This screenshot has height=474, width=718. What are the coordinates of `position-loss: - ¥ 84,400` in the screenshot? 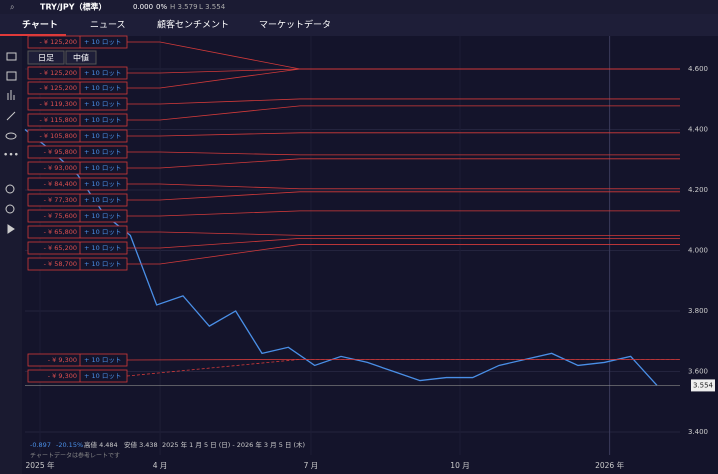 It's located at (60, 184).